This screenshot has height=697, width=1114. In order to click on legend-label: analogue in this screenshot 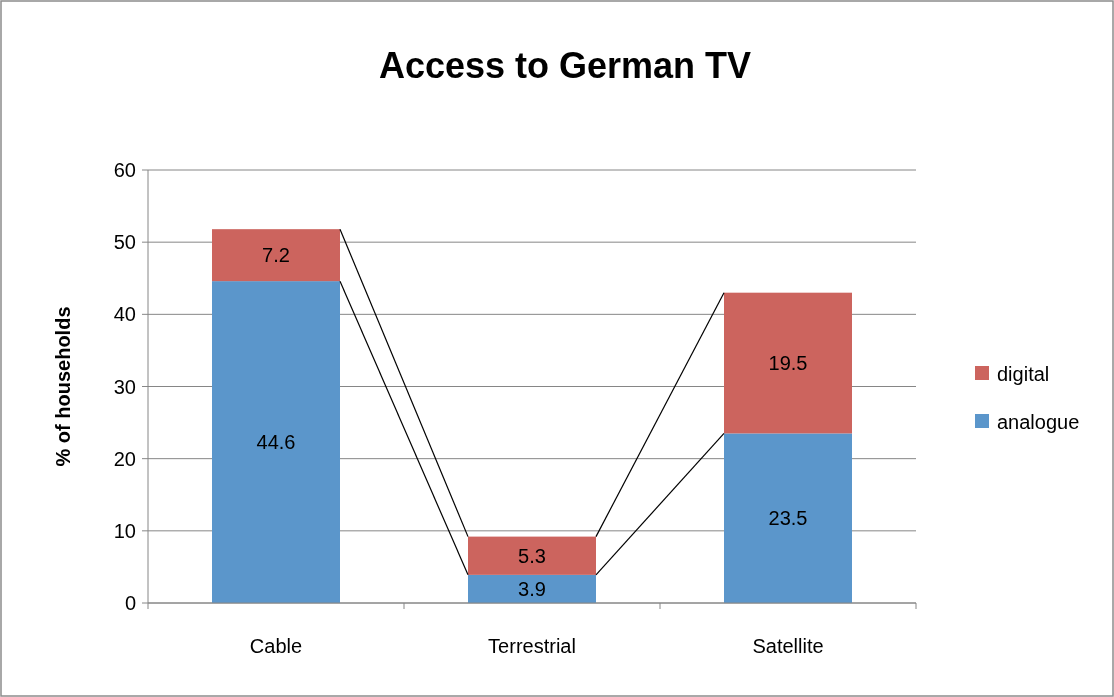, I will do `click(1038, 422)`.